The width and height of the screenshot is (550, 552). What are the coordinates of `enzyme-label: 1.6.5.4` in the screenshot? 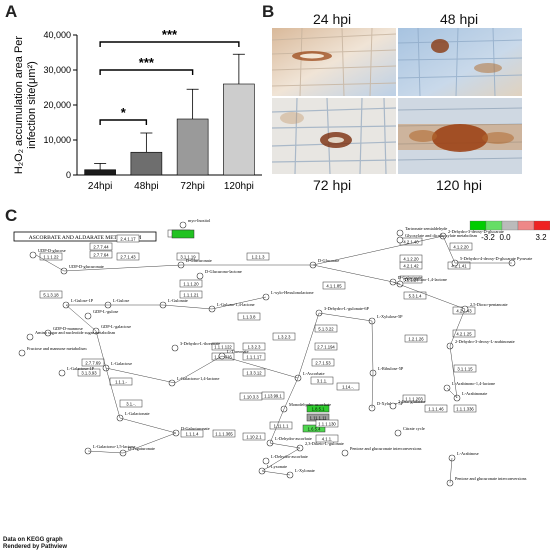 It's located at (314, 428).